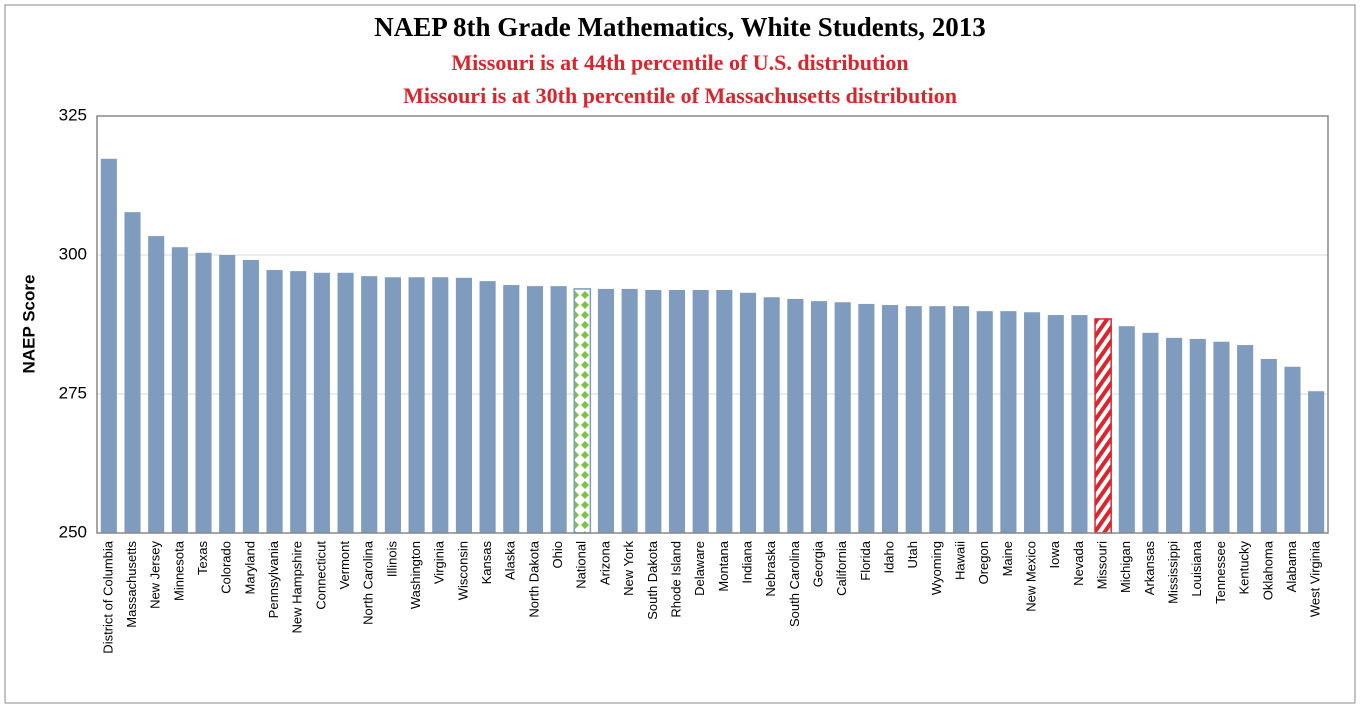  Describe the element at coordinates (486, 563) in the screenshot. I see `x-tick-label: Kansas` at that location.